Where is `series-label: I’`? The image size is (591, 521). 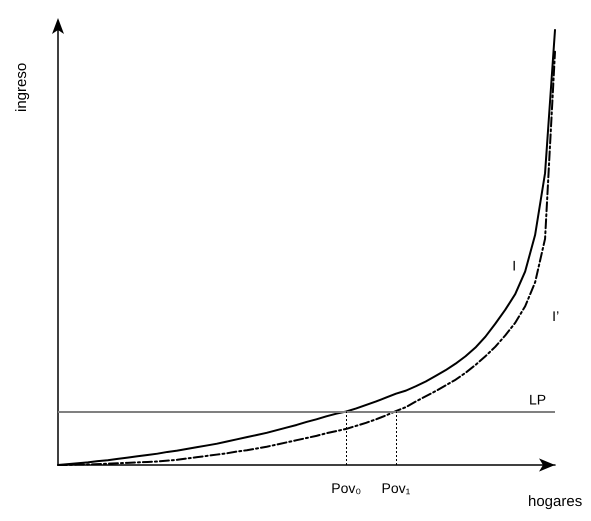
series-label: I’ is located at coordinates (556, 316).